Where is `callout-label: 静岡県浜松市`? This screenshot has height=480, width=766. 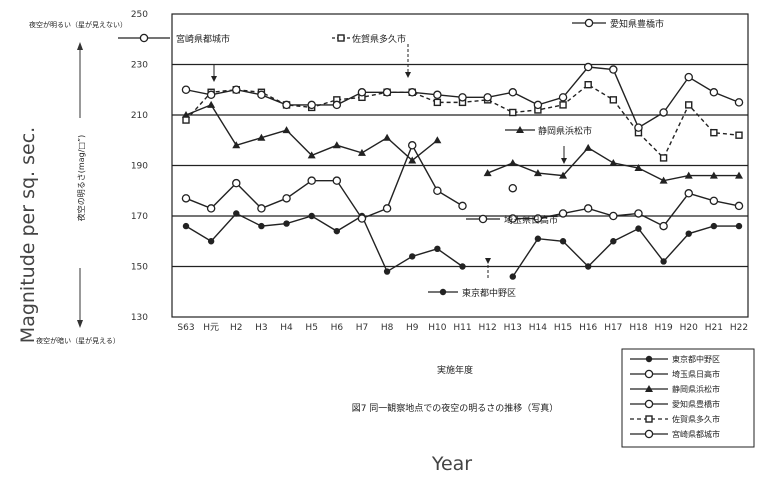 callout-label: 静岡県浜松市 is located at coordinates (565, 131).